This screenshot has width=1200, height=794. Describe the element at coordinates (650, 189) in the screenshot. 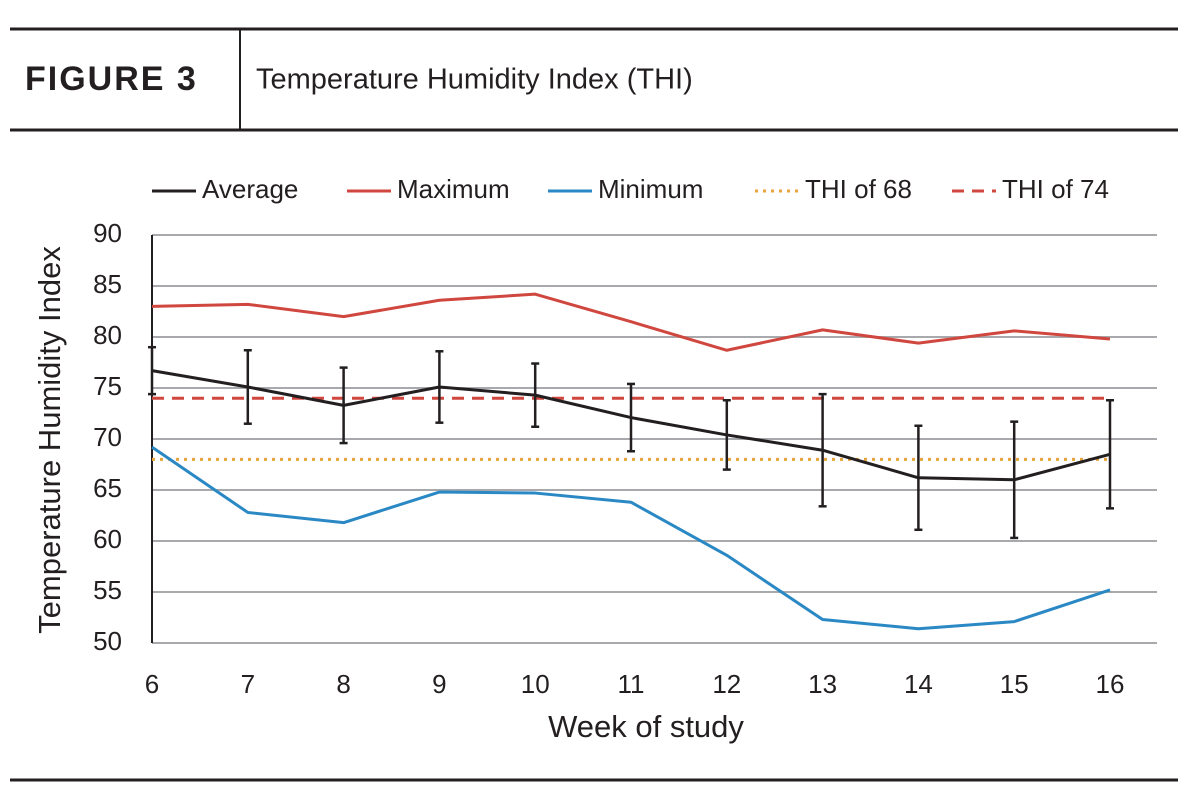

I see `legend-label: Minimum` at that location.